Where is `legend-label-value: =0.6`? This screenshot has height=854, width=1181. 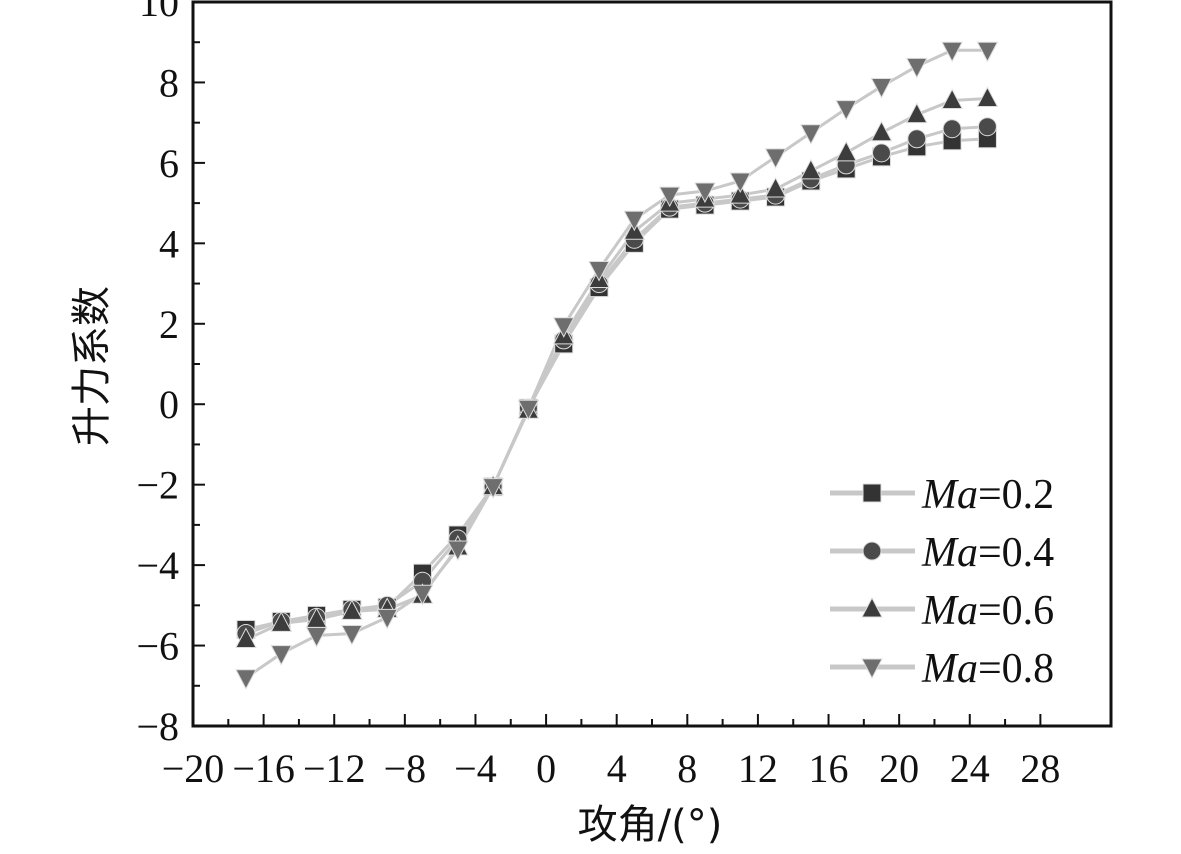
legend-label-value: =0.6 is located at coordinates (1016, 611).